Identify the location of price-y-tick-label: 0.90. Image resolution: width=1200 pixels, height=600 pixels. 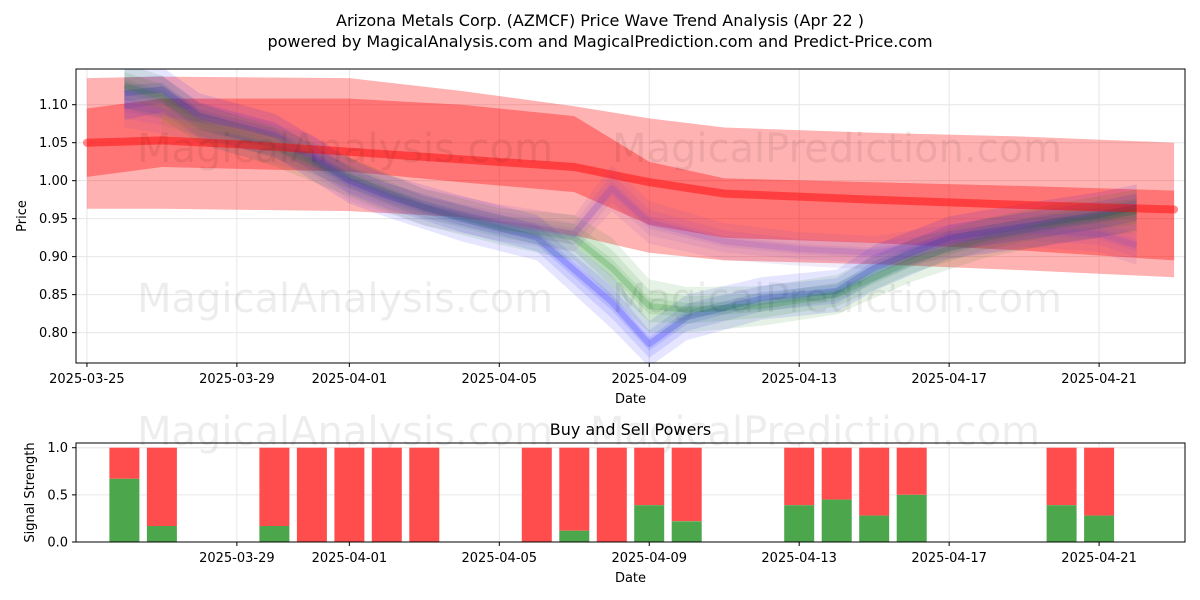
(53, 257).